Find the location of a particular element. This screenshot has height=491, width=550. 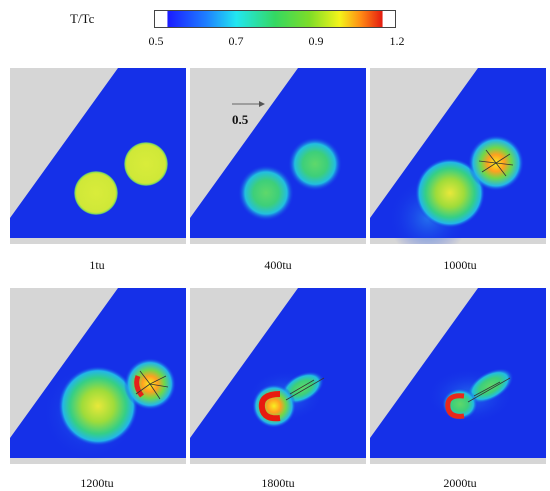

colorbar-tick: 0.9 is located at coordinates (316, 41).